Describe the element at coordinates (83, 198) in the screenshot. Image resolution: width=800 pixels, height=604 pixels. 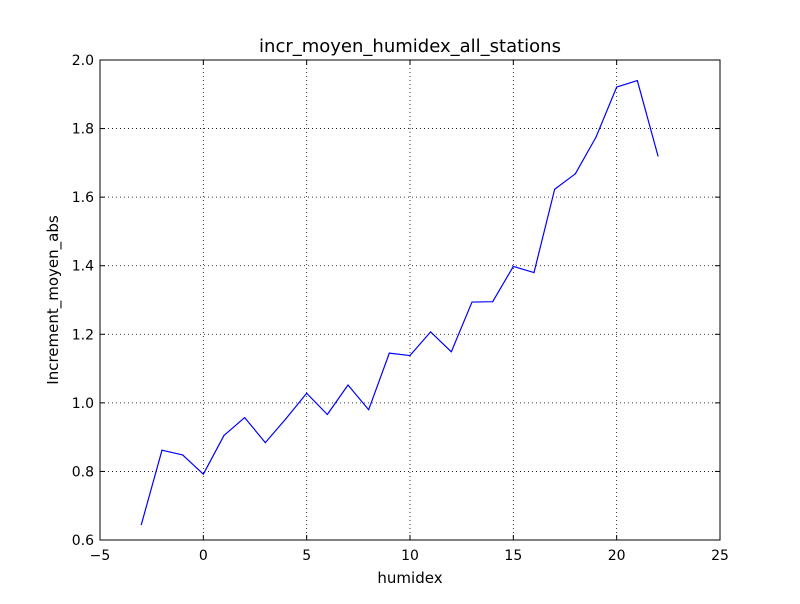
I see `y-tick-label: 1.6` at that location.